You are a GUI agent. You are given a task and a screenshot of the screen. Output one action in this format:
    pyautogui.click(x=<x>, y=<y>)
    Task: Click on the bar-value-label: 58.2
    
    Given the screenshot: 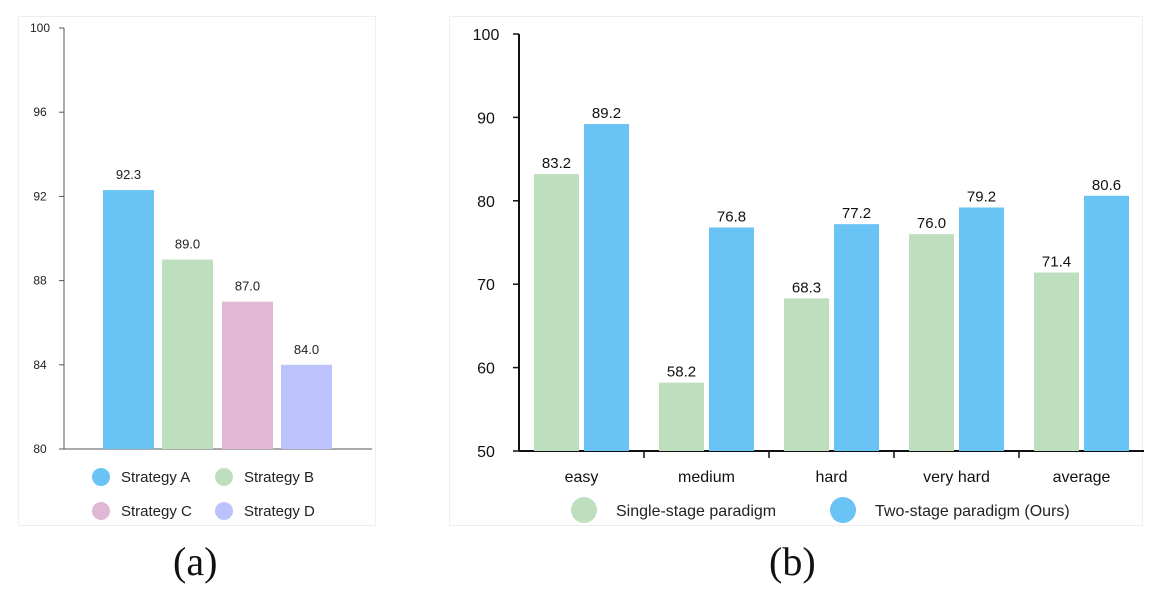 What is the action you would take?
    pyautogui.click(x=681, y=372)
    